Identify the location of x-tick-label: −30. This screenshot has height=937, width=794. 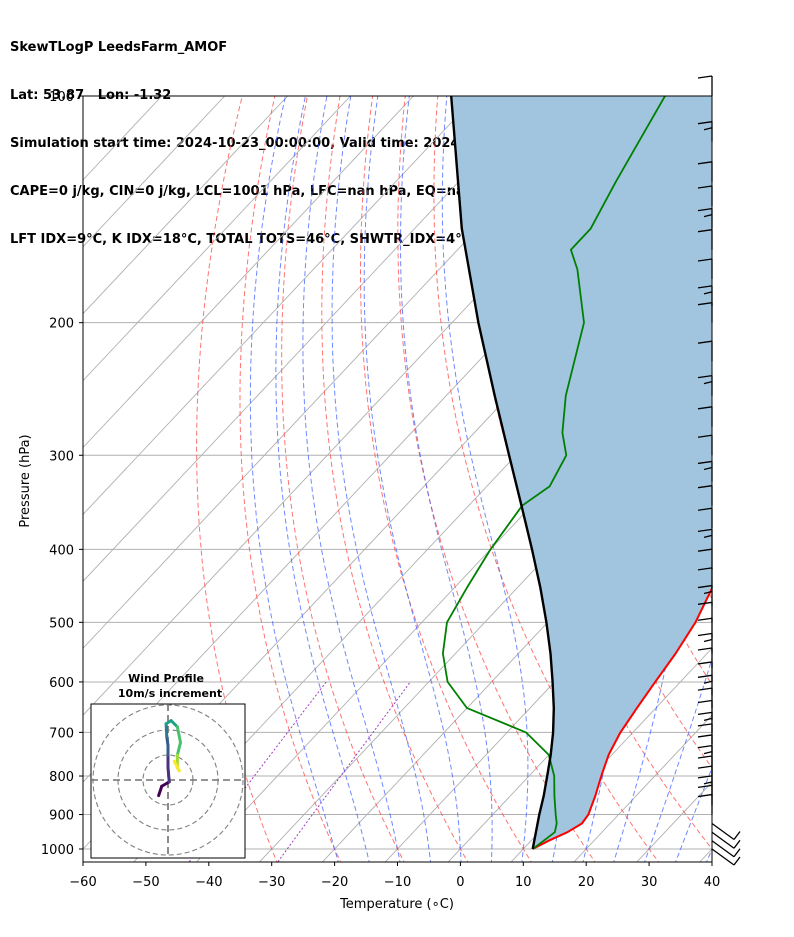
(271, 882).